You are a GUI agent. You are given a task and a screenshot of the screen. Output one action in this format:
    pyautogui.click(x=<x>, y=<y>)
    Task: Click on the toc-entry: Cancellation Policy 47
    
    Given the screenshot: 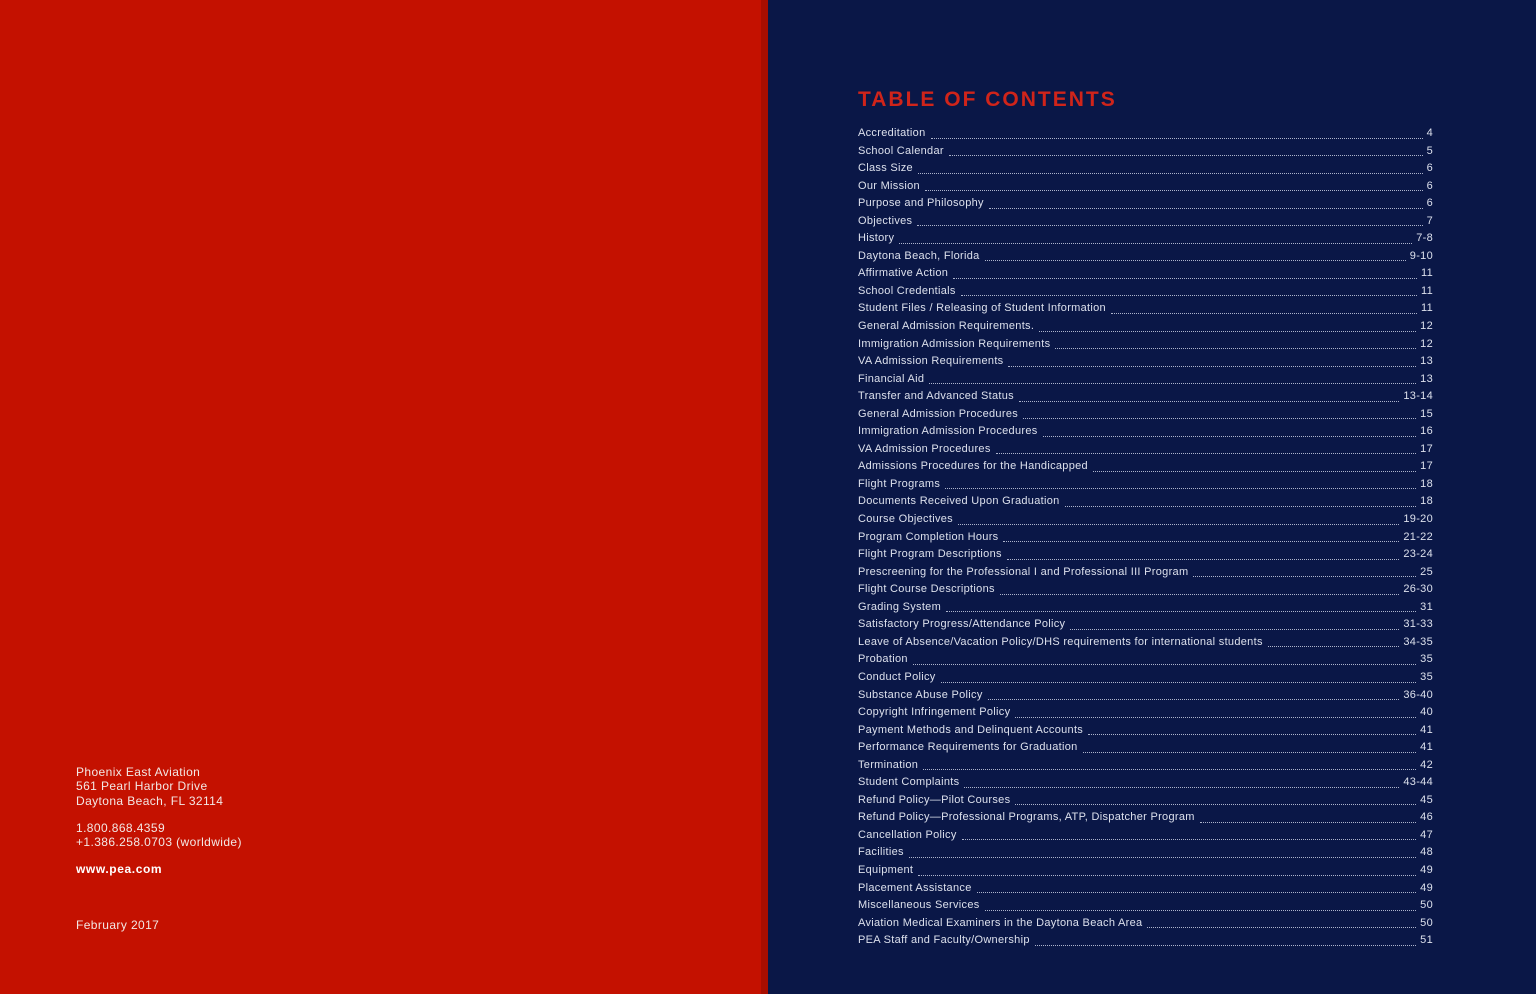 What is the action you would take?
    pyautogui.click(x=1145, y=836)
    